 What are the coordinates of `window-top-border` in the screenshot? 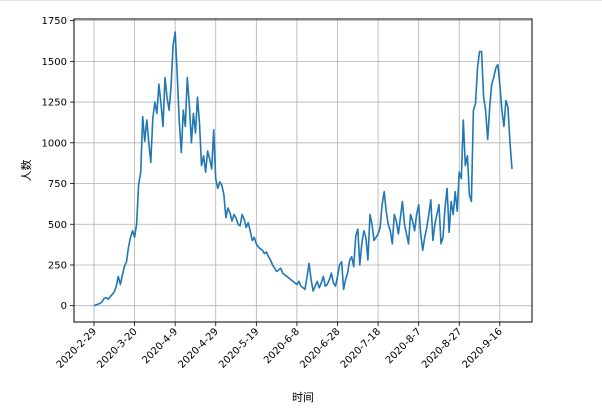 It's located at (301, 0).